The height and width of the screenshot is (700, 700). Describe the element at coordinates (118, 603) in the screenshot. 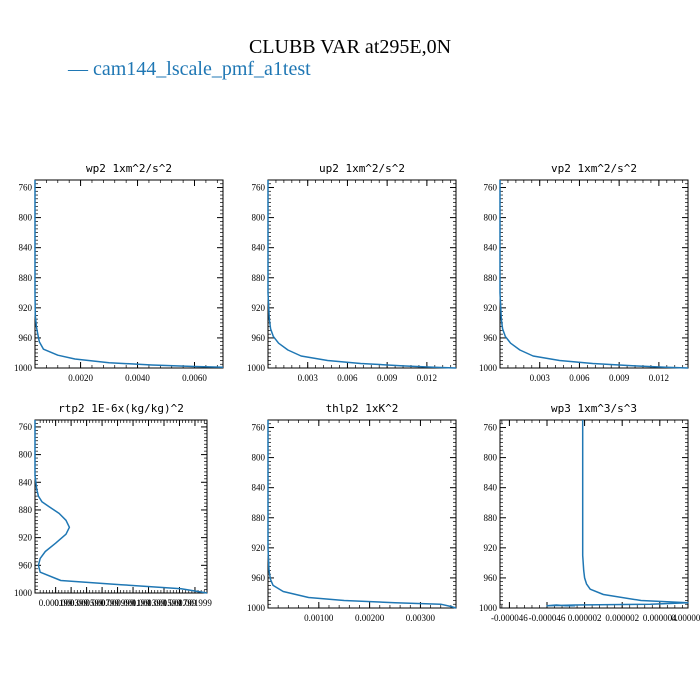

I see `x-tick-label: 0.000999` at that location.